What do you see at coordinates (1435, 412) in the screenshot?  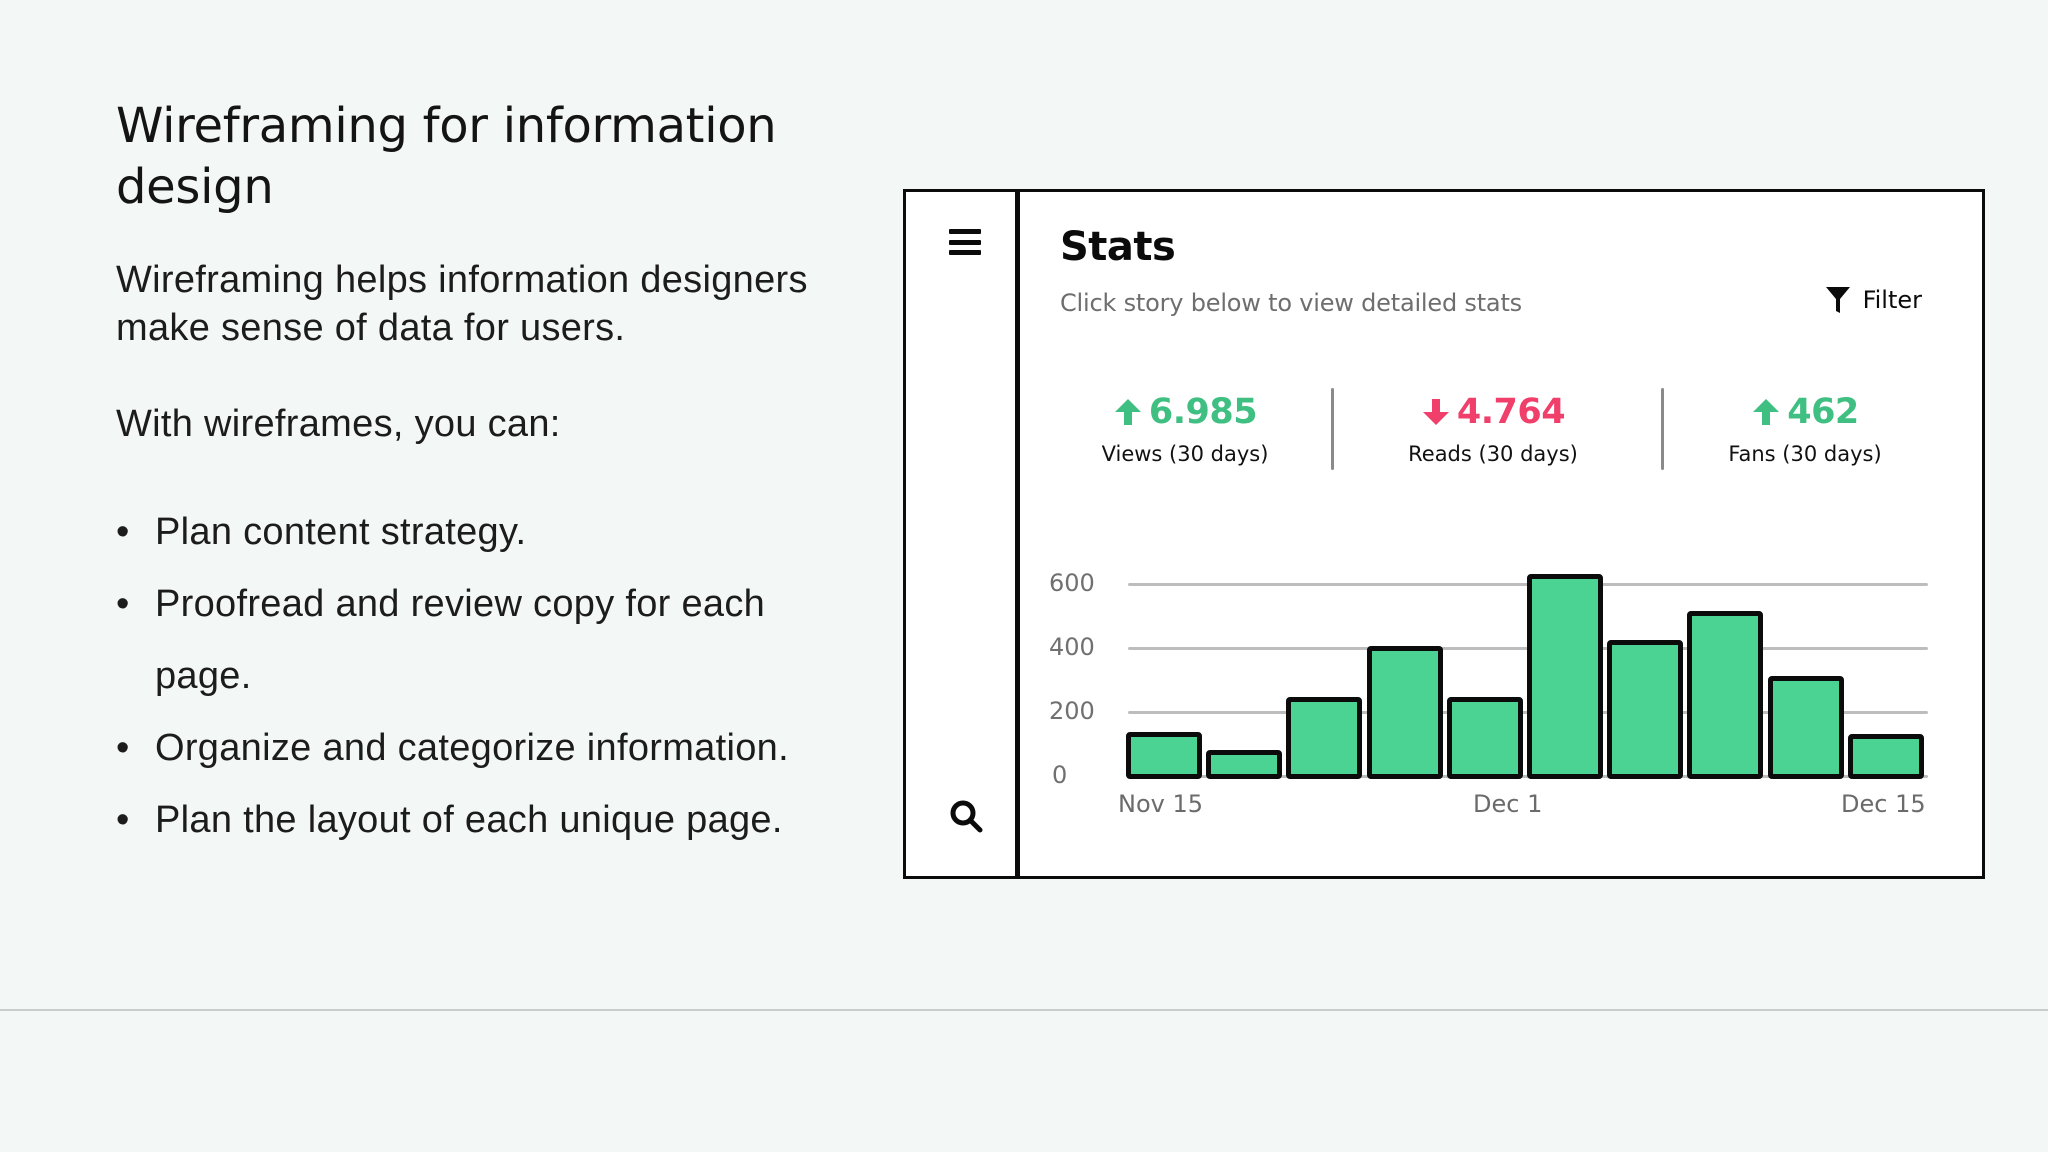 I see `arrow-down-icon` at bounding box center [1435, 412].